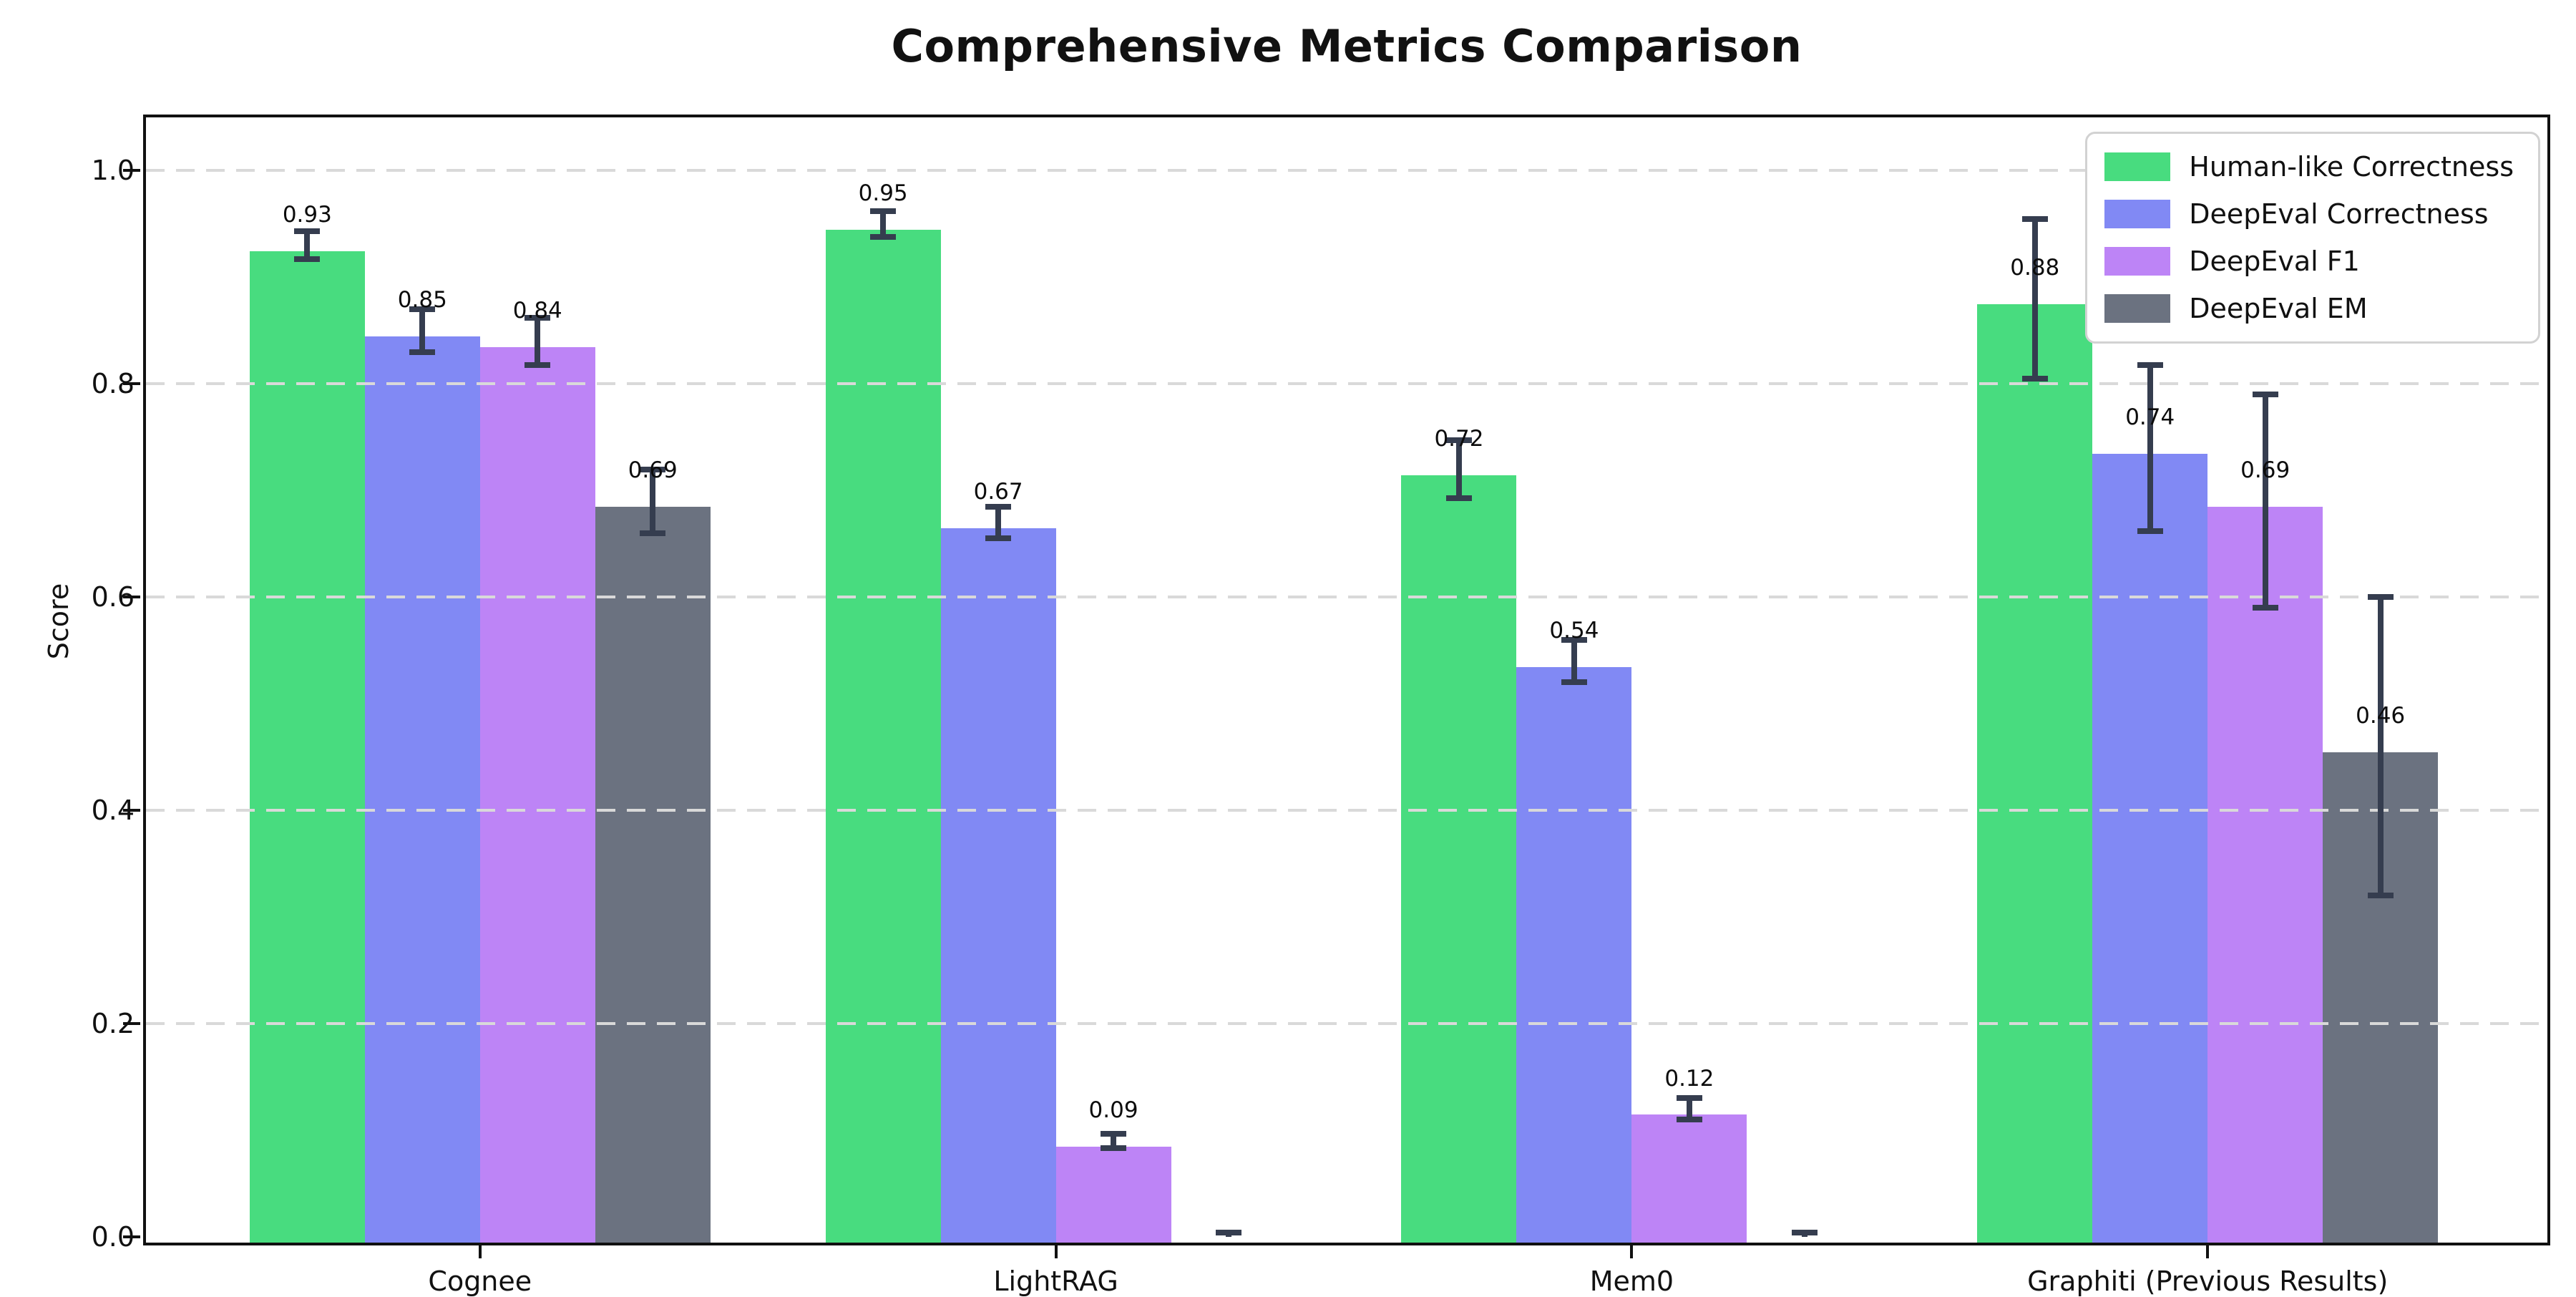  Describe the element at coordinates (1689, 1078) in the screenshot. I see `bar-value-label: 0.12` at that location.